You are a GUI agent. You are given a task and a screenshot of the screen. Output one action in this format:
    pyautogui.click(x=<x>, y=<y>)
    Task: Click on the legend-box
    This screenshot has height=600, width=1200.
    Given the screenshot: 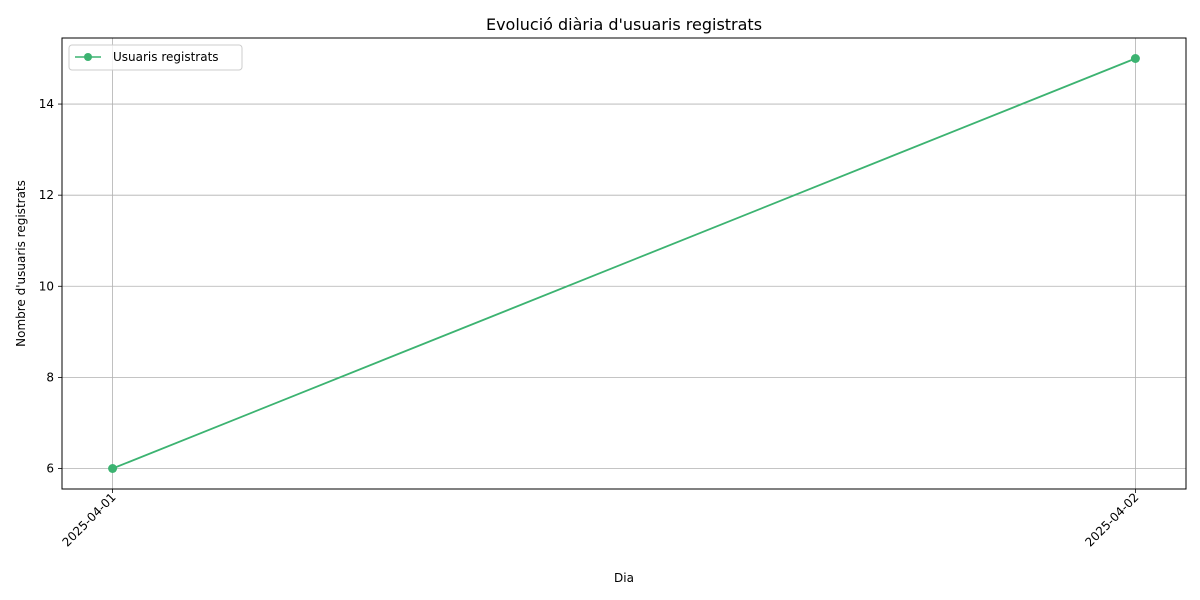 What is the action you would take?
    pyautogui.click(x=155, y=57)
    